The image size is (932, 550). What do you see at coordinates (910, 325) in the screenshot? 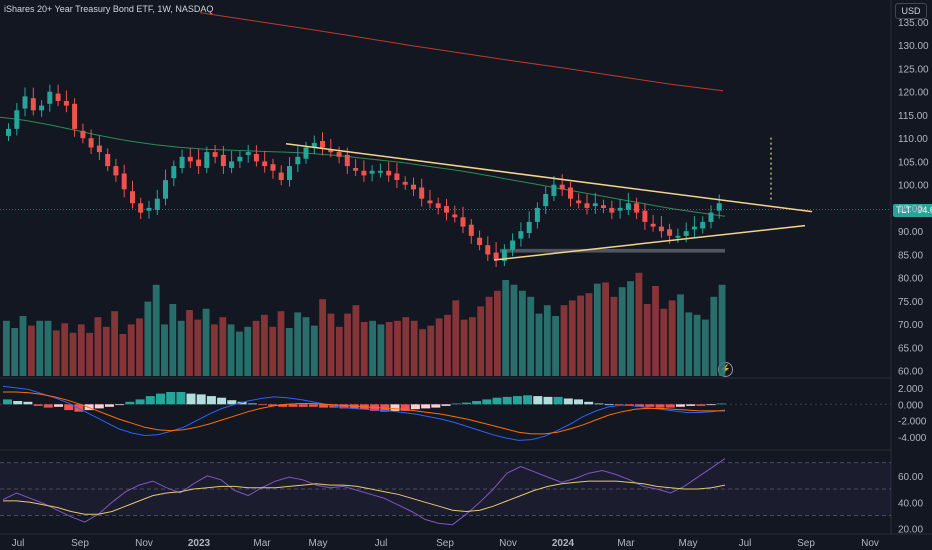
I see `price-axis-label: 70.00` at bounding box center [910, 325].